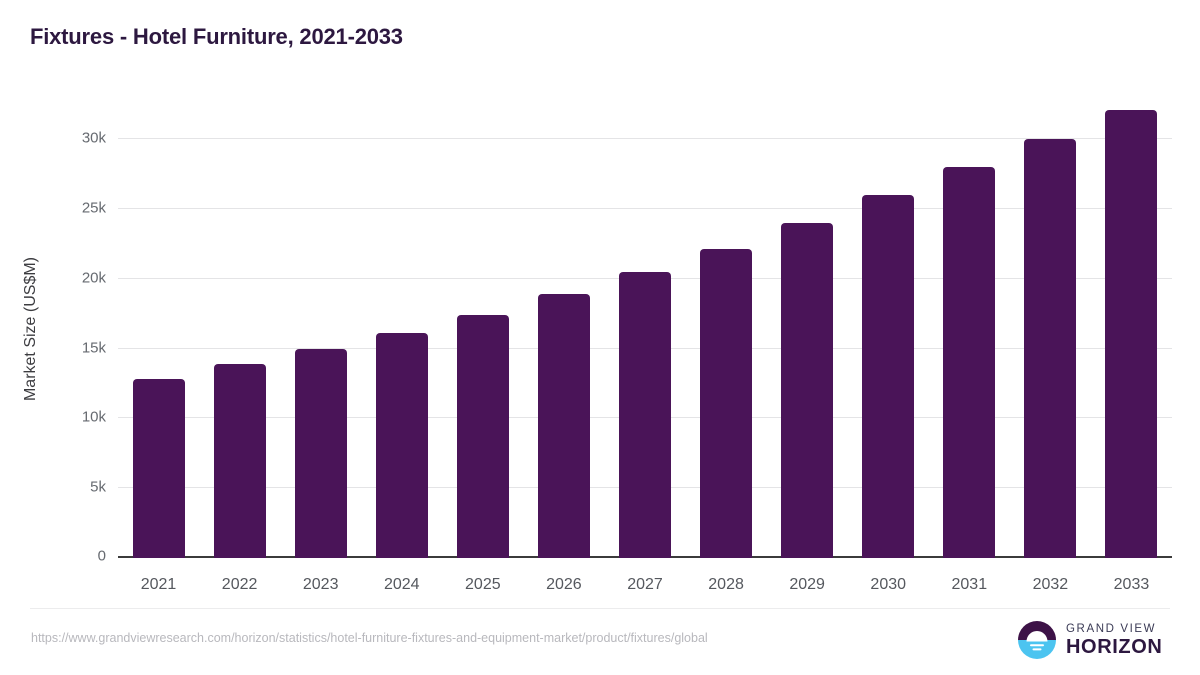 The height and width of the screenshot is (675, 1200). What do you see at coordinates (483, 584) in the screenshot?
I see `x-tick-label-2025: 2025` at bounding box center [483, 584].